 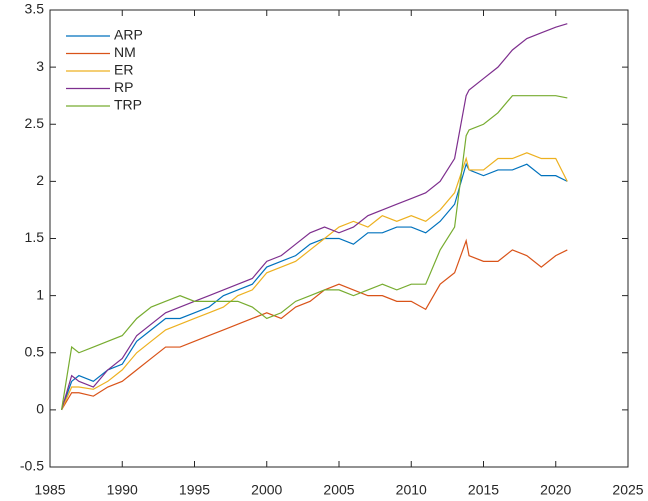 What do you see at coordinates (555, 490) in the screenshot?
I see `x-tick-label: 2020` at bounding box center [555, 490].